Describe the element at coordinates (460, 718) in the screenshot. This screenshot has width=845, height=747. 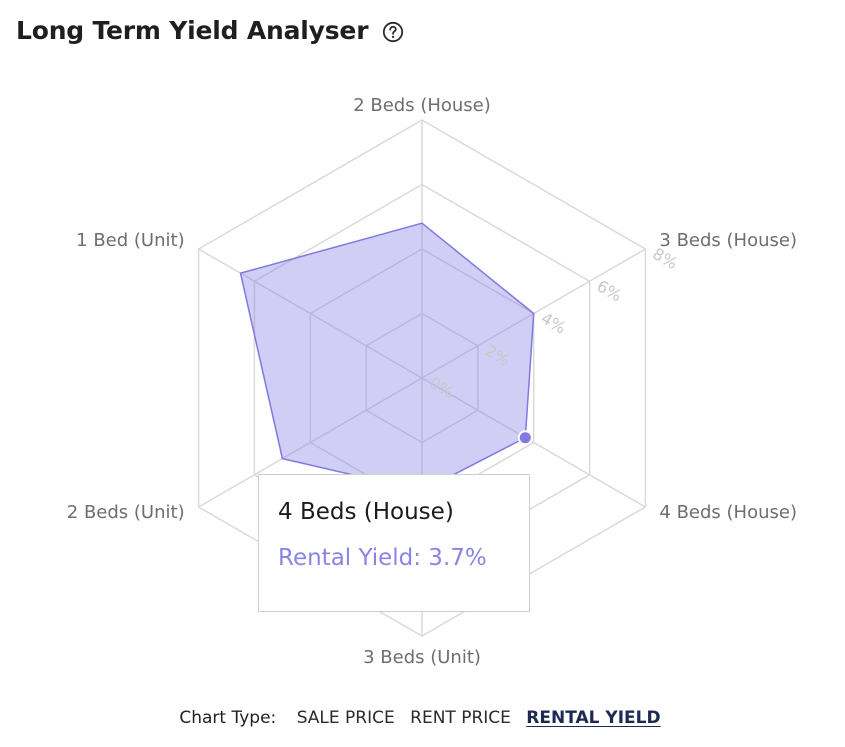
I see `rent-price-option: RENT PRICE` at that location.